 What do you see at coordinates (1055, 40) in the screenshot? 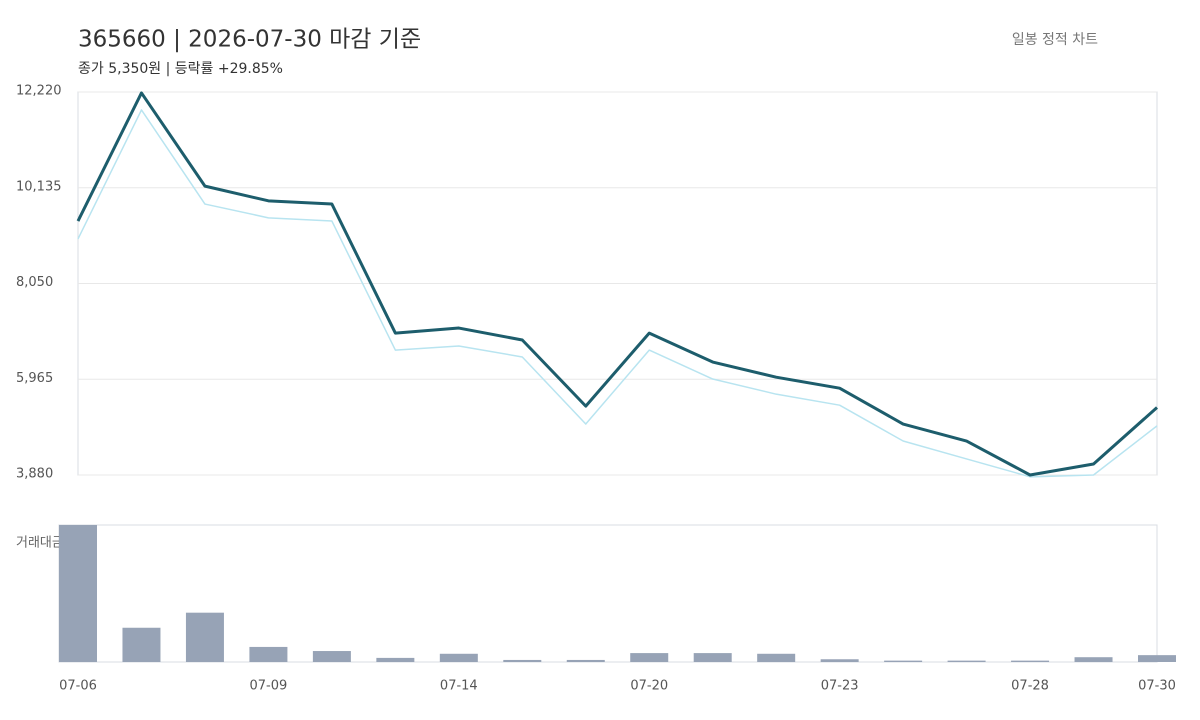
I see `chart-badge: 일봉 정적 차트` at bounding box center [1055, 40].